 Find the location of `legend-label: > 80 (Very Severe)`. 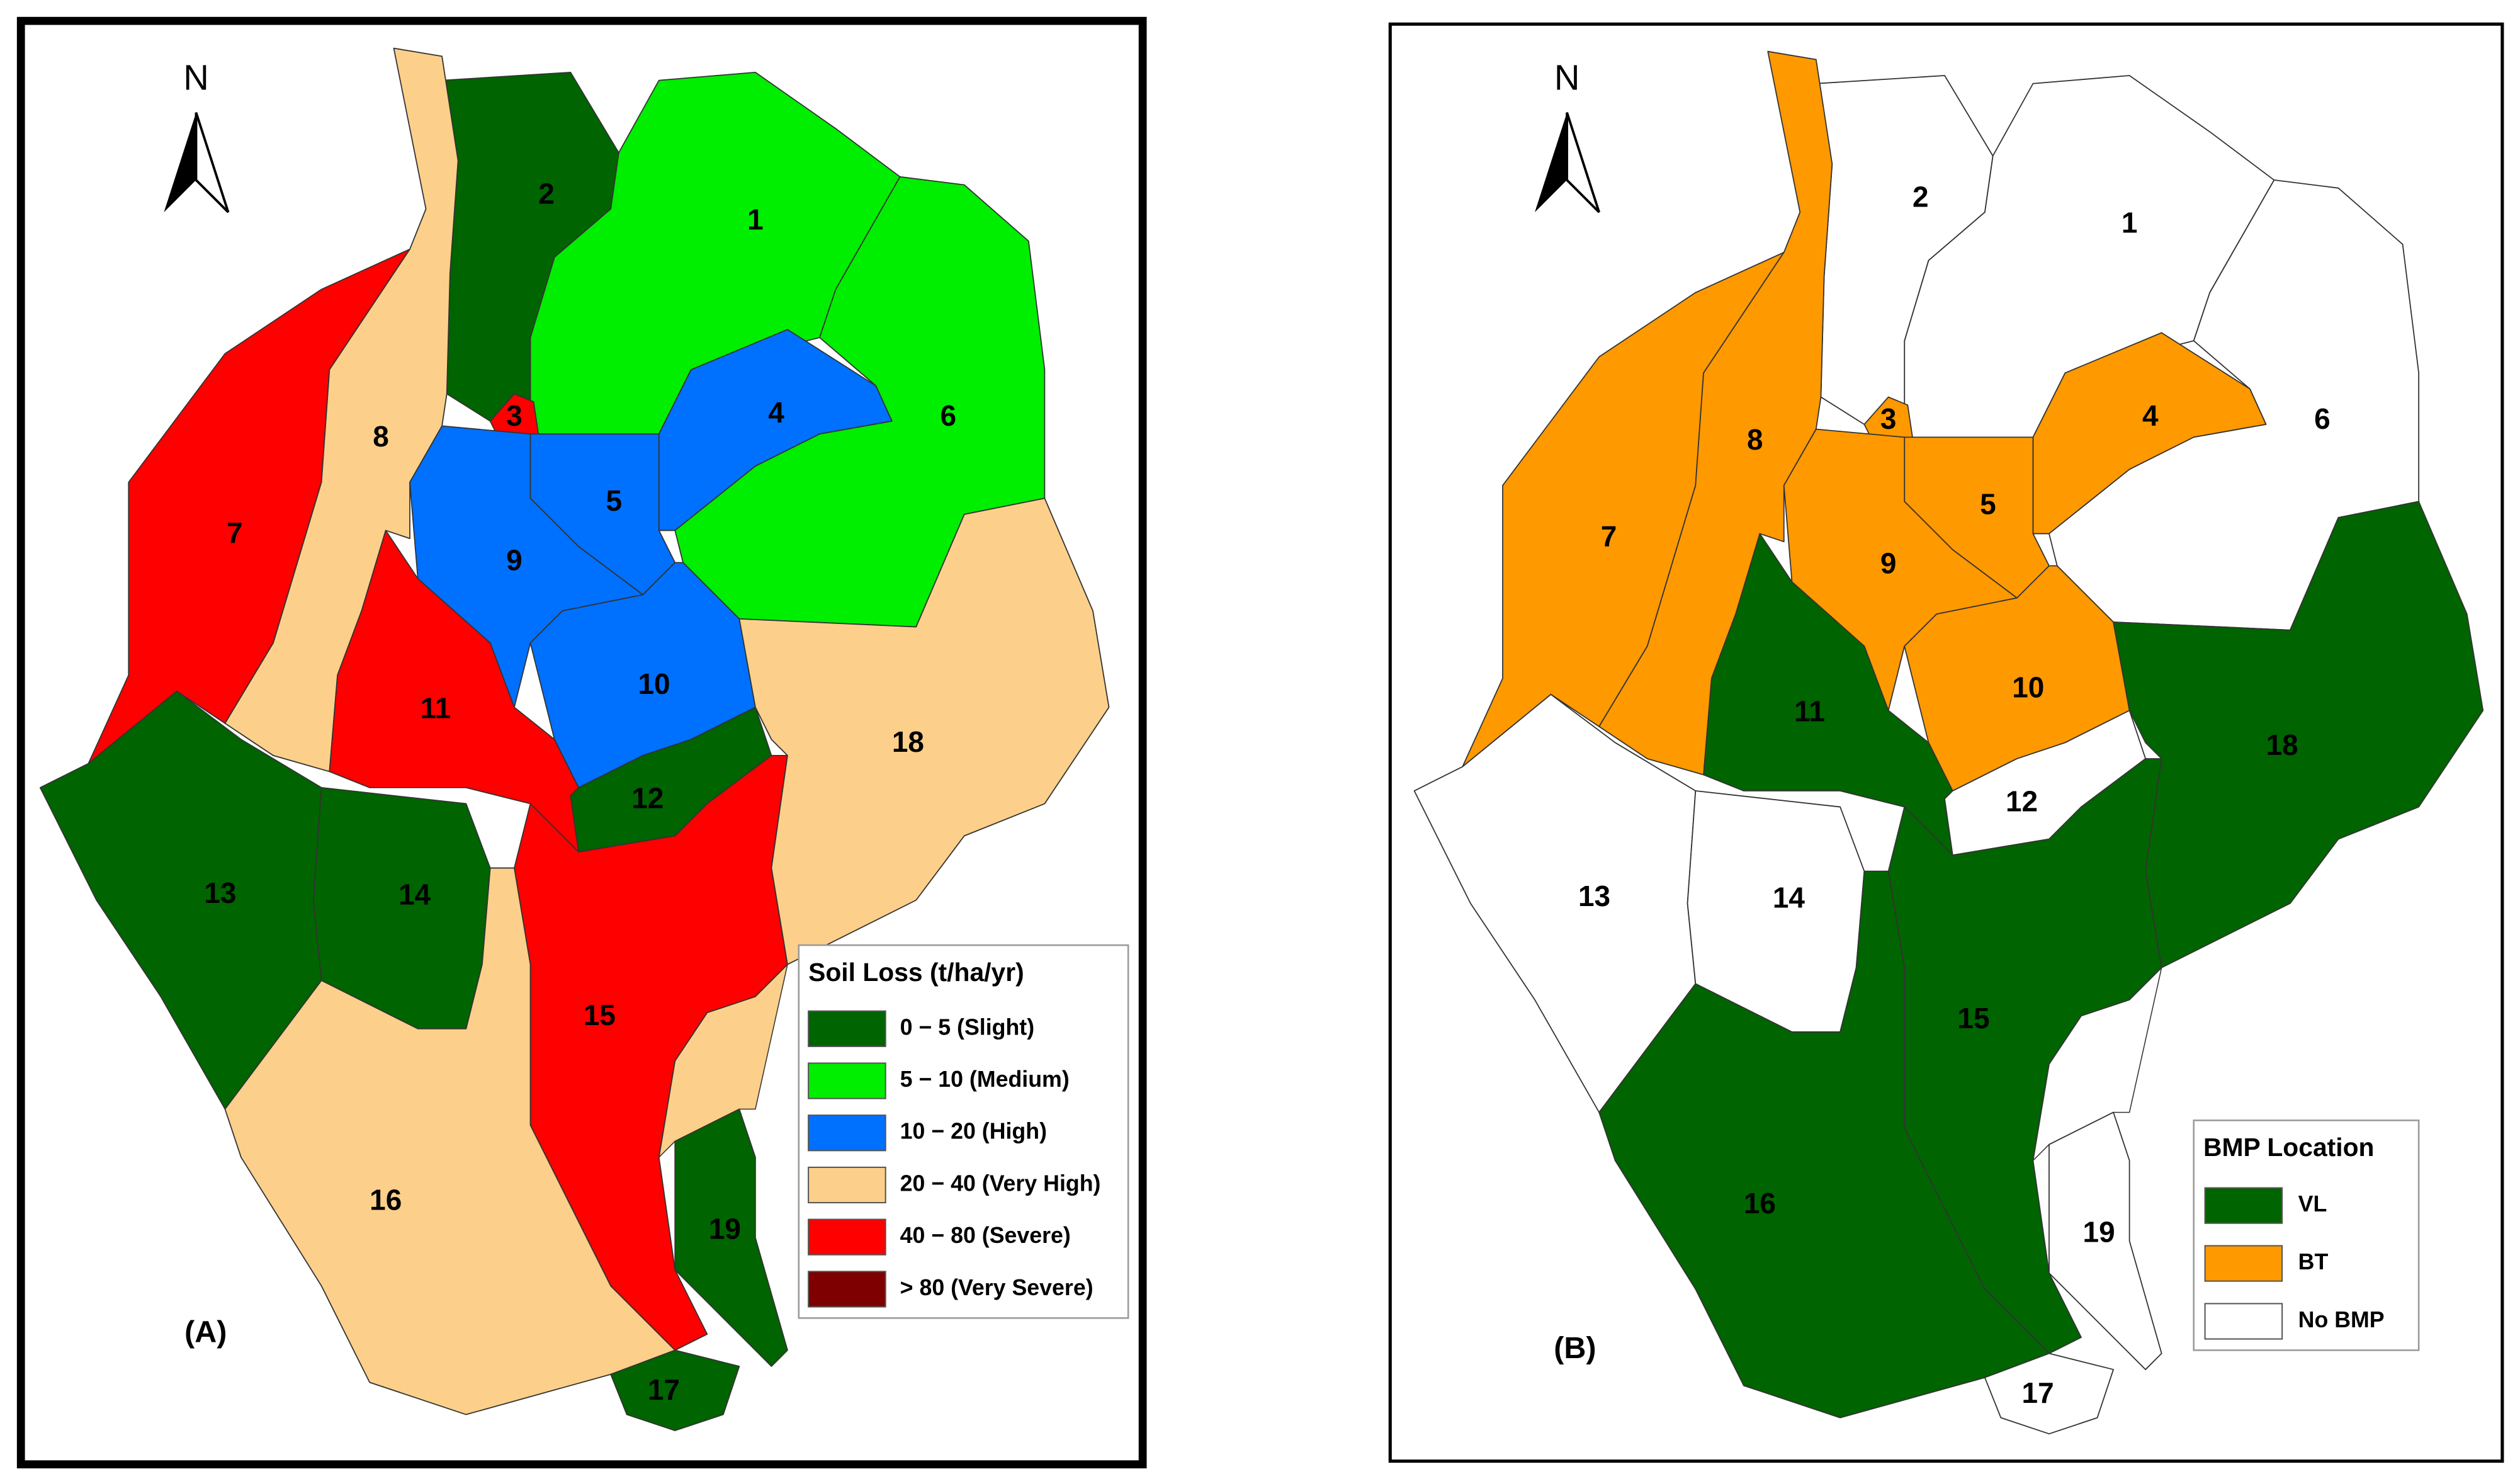

legend-label: > 80 (Very Severe) is located at coordinates (996, 1287).